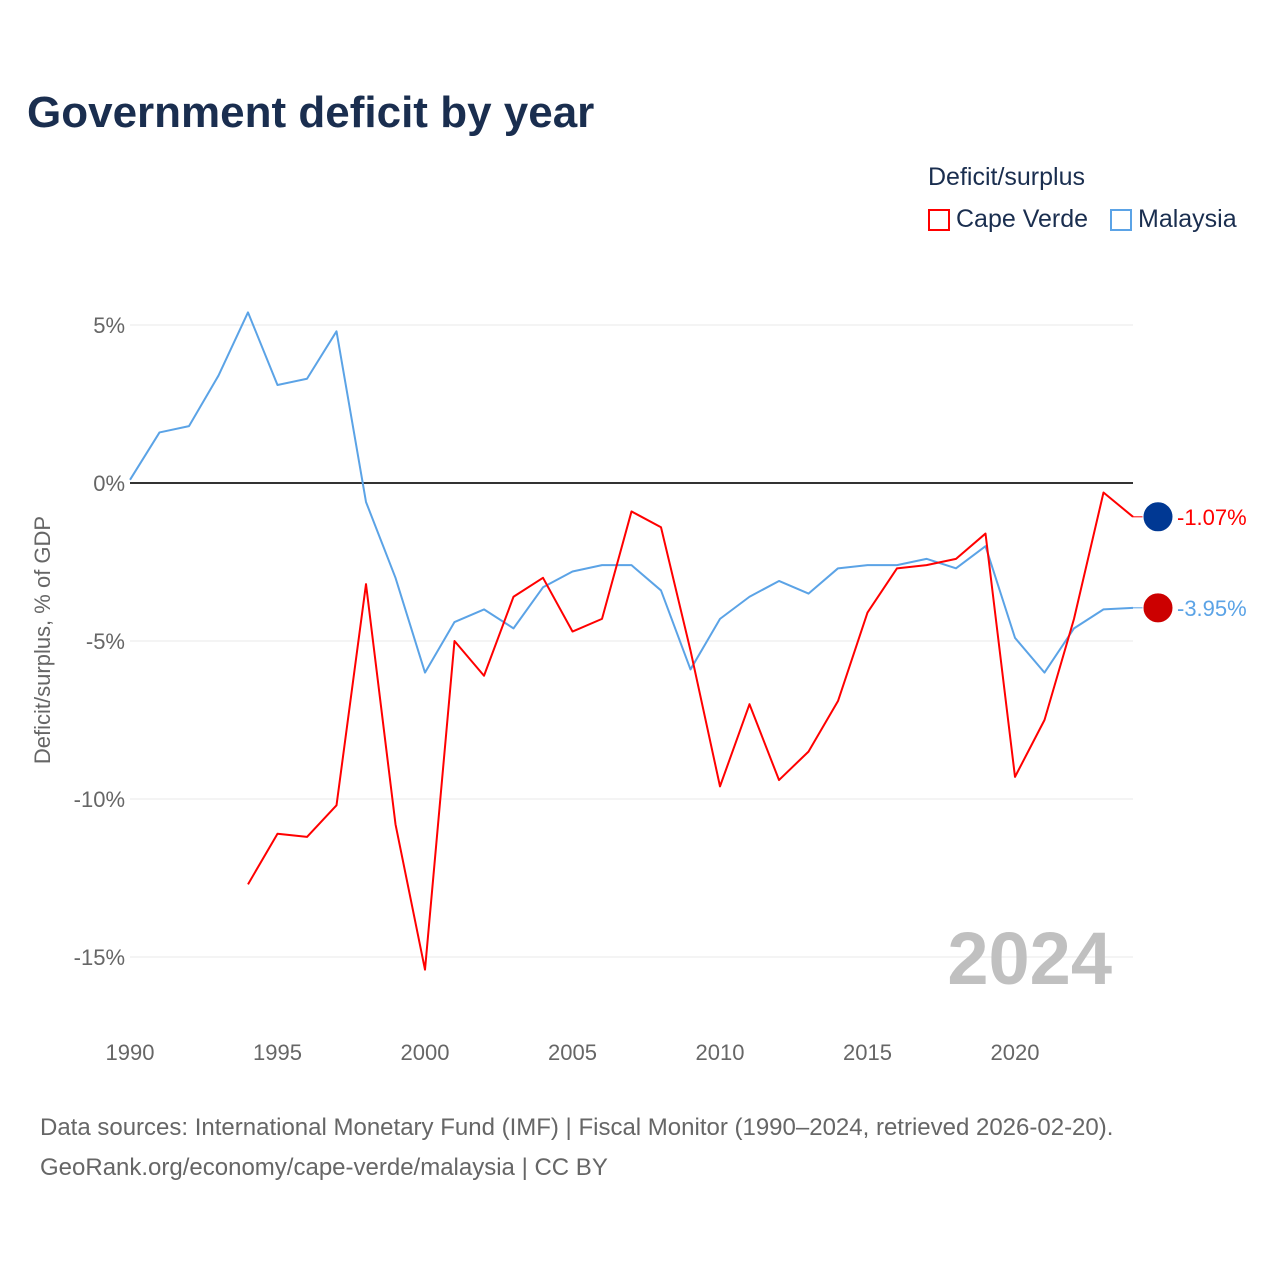 This screenshot has height=1280, width=1280. Describe the element at coordinates (572, 1052) in the screenshot. I see `x-tick-label: 2005` at that location.